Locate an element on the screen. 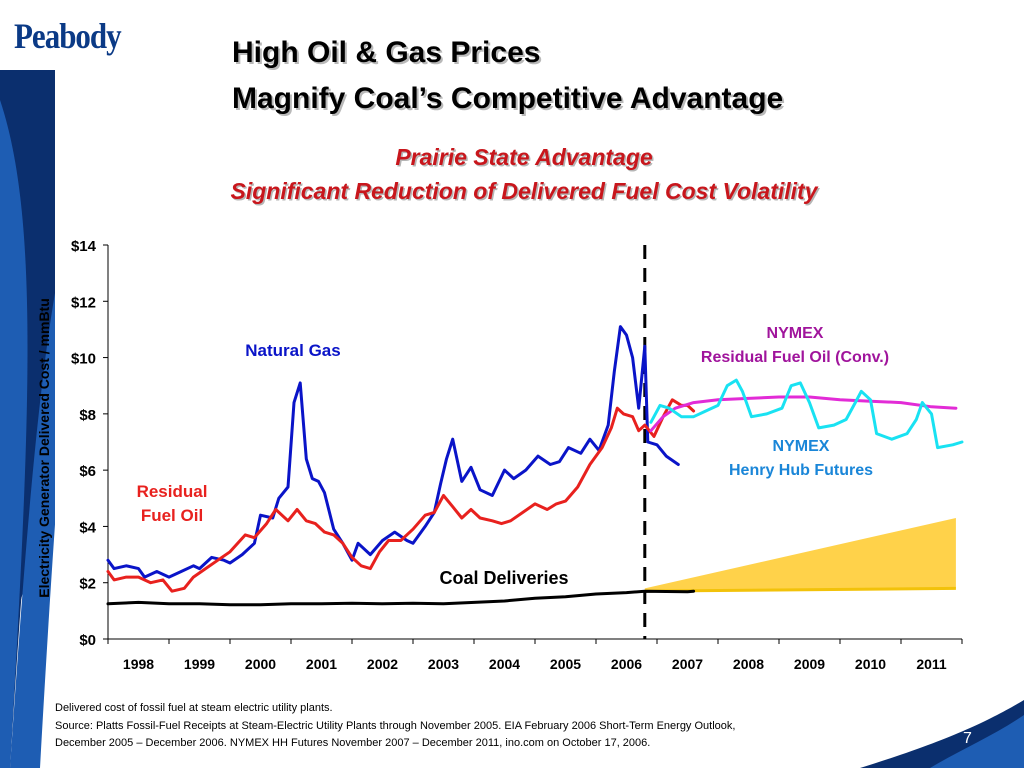  x-tick-label: 2000 is located at coordinates (260, 664).